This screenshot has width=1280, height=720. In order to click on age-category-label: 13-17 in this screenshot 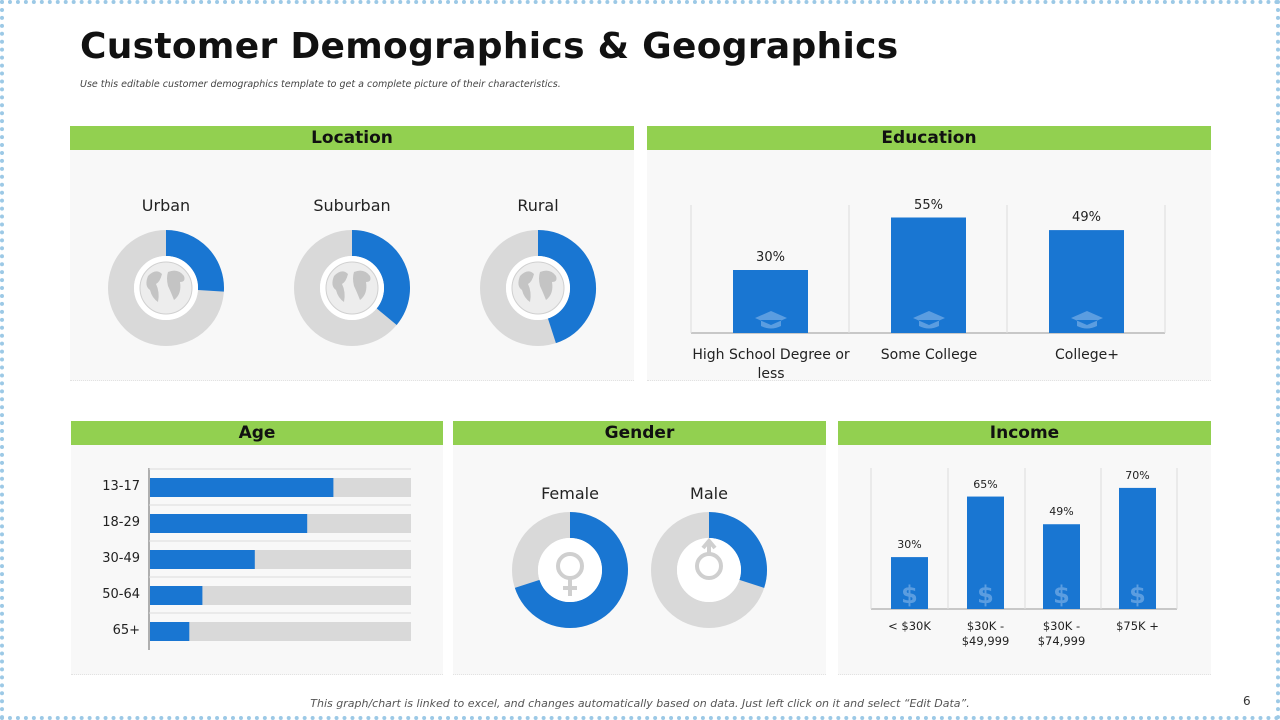, I will do `click(121, 486)`.